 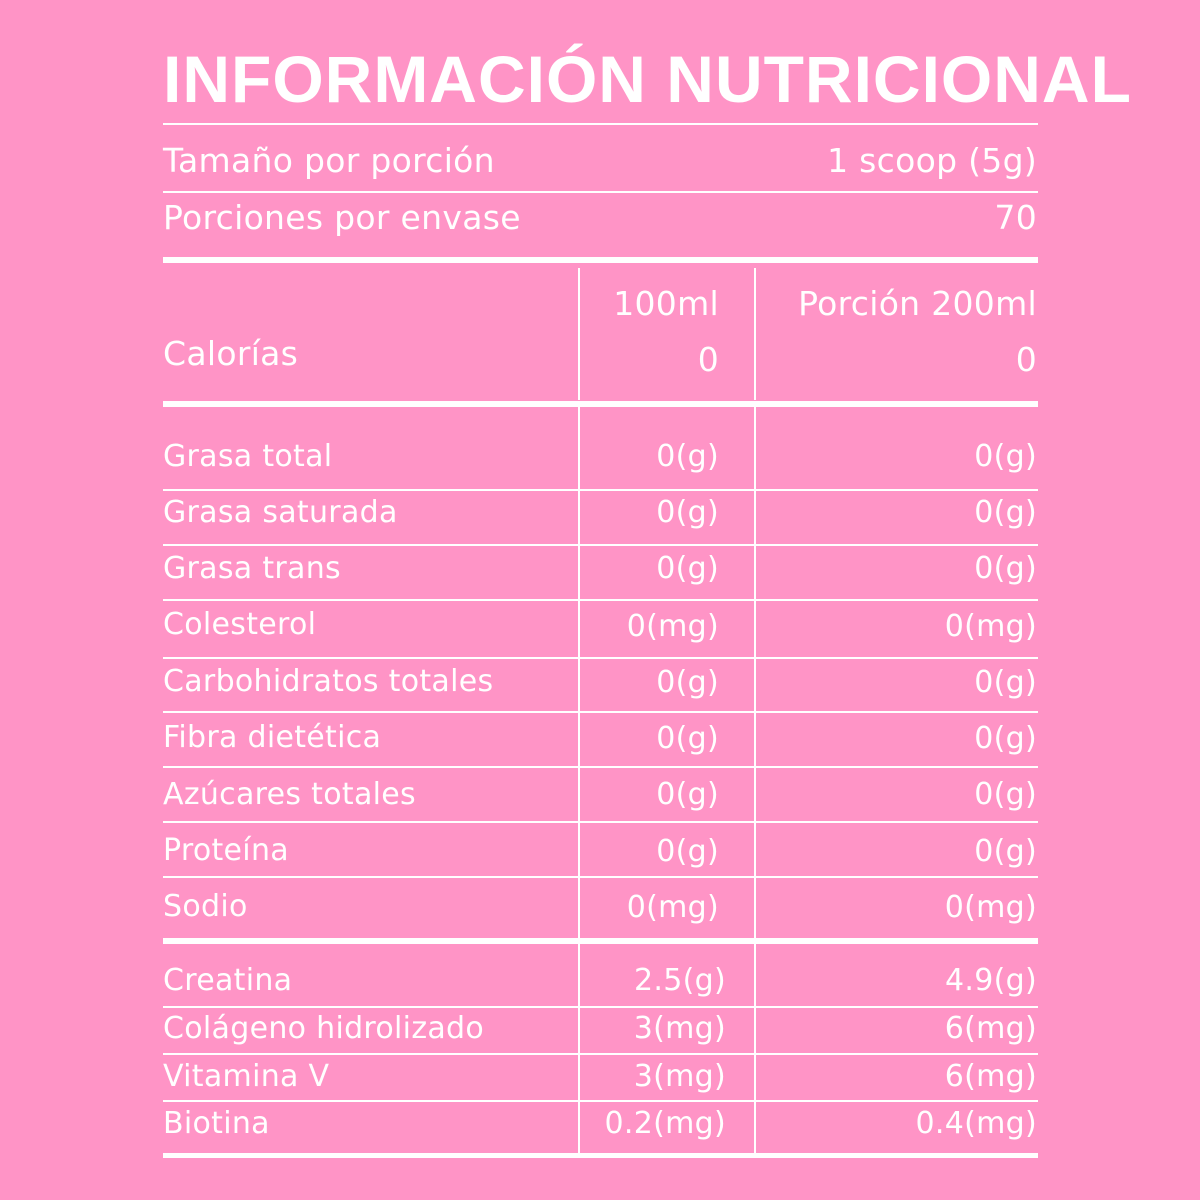 I want to click on column-header-200ml: Porción 200ml, so click(x=917, y=303).